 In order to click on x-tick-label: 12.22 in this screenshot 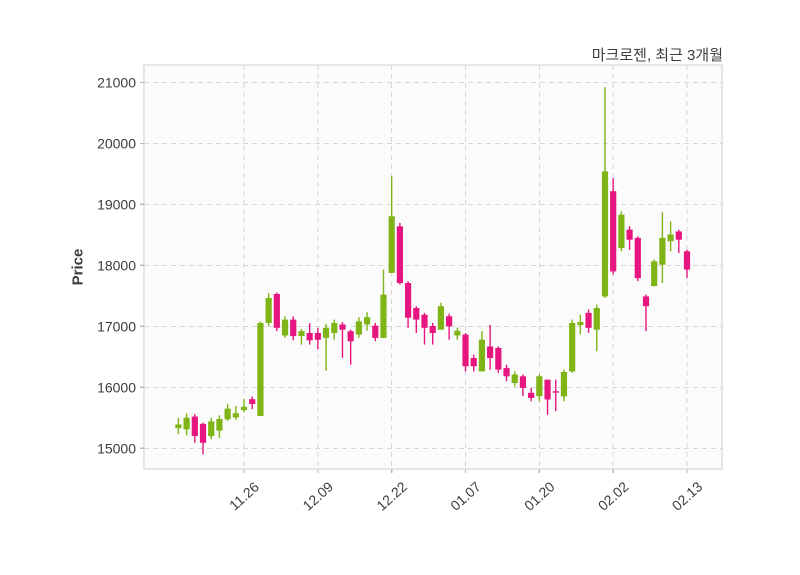, I will do `click(391, 495)`.